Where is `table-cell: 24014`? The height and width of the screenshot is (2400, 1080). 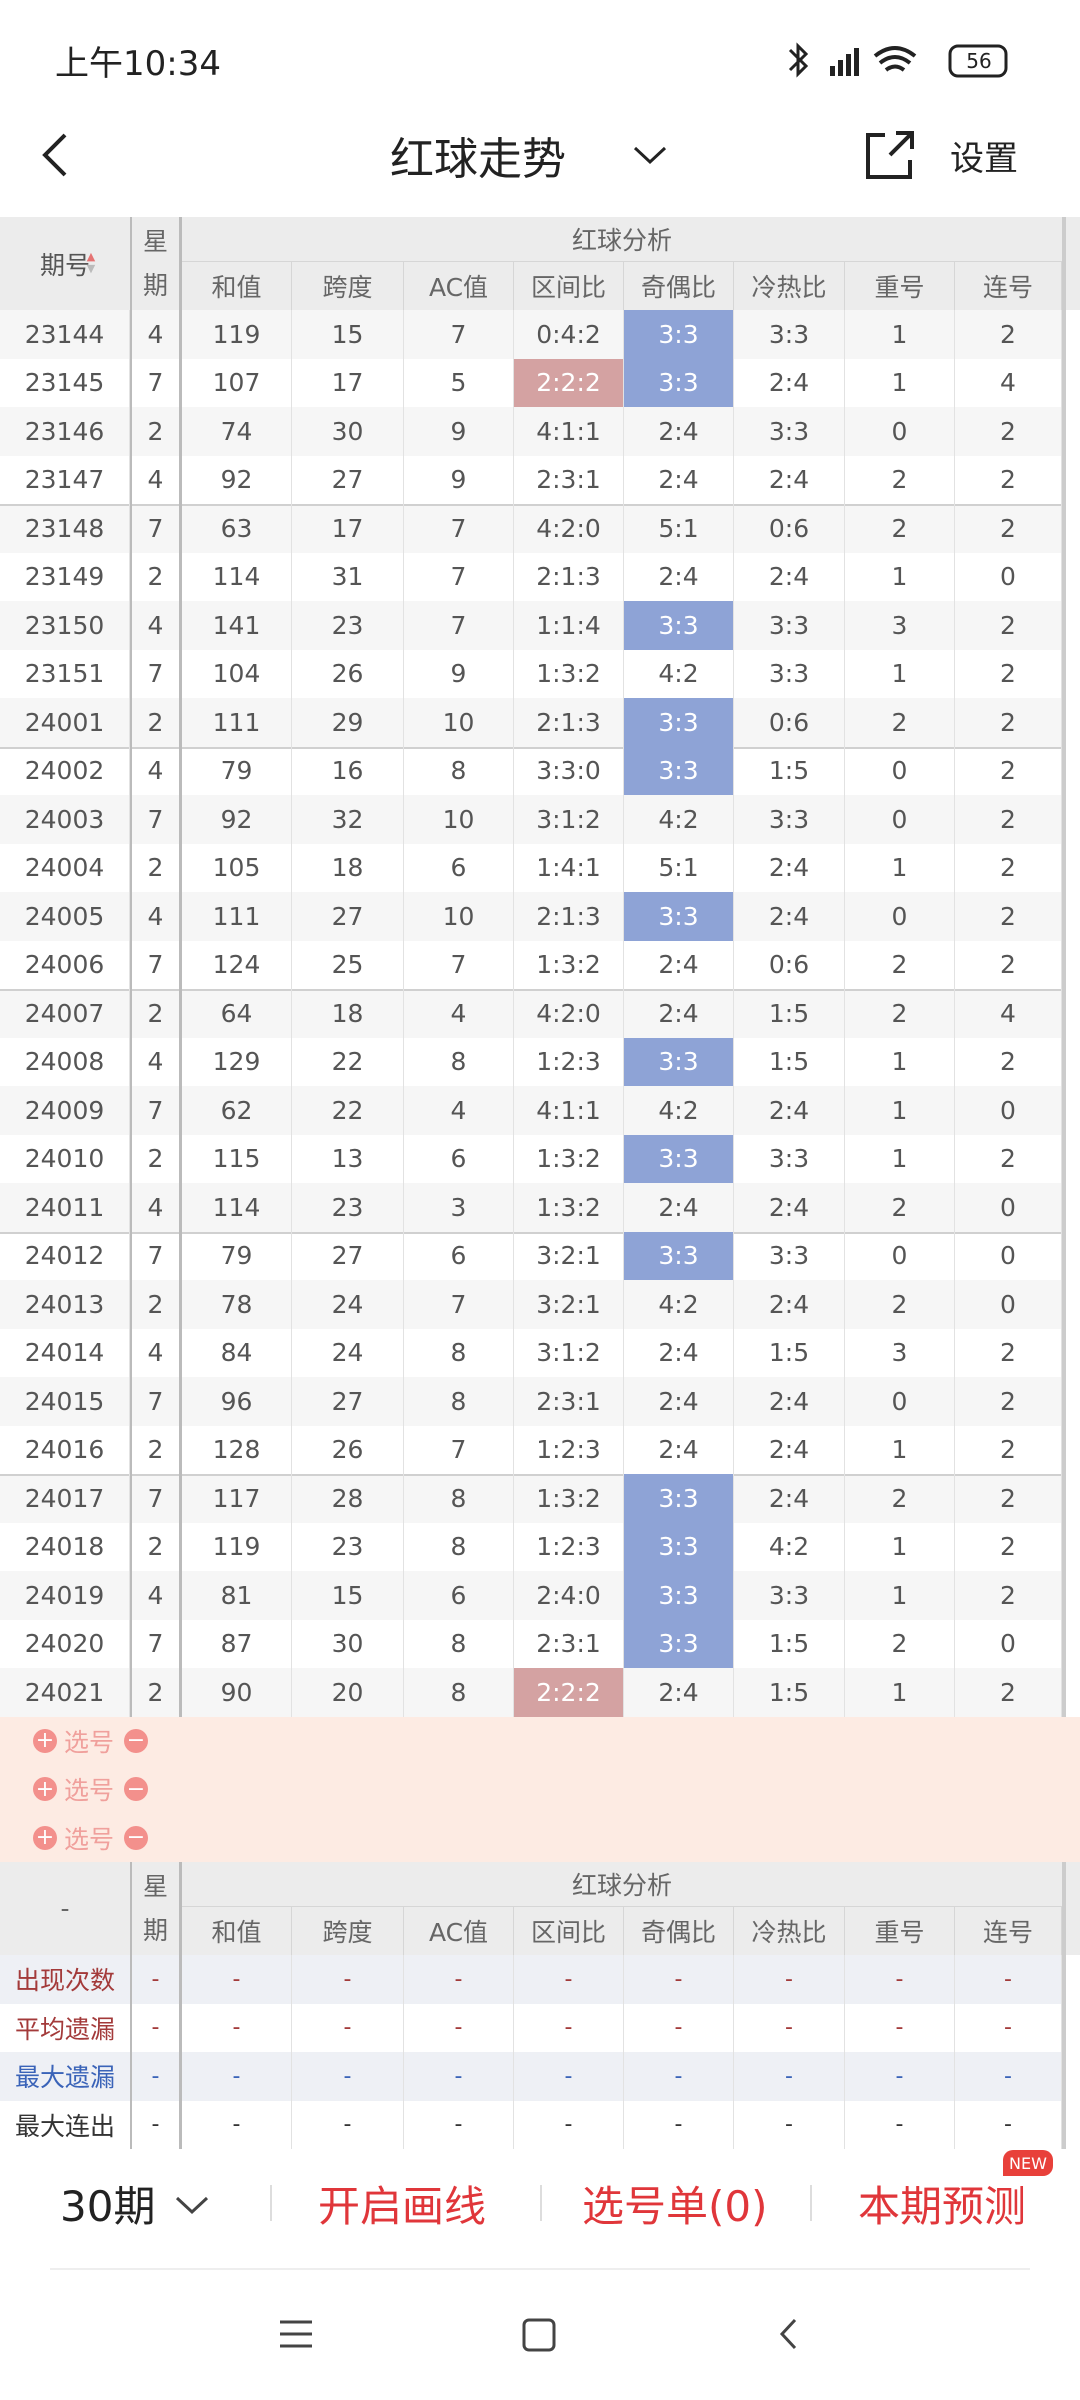
table-cell: 24014 is located at coordinates (65, 1352).